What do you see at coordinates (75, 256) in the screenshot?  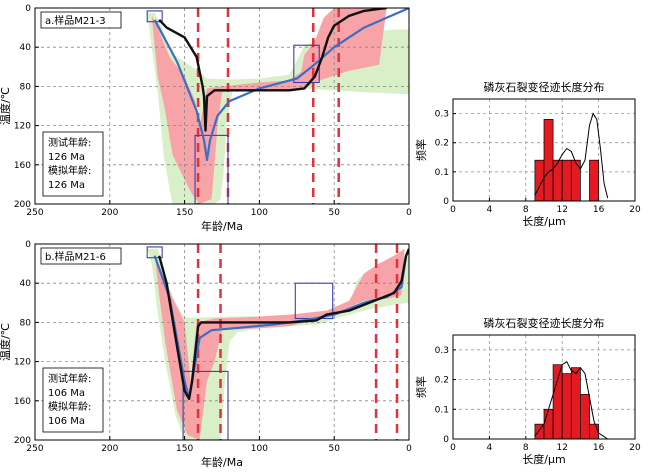 I see `thermal-b-panel-label: b.样品M21-6` at bounding box center [75, 256].